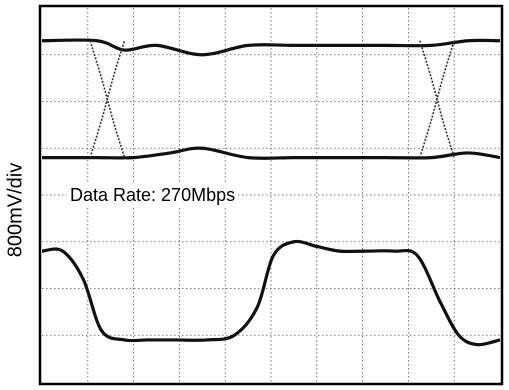 The image size is (509, 390). Describe the element at coordinates (437, 99) in the screenshot. I see `trace-eye-crossing-2-falling` at that location.